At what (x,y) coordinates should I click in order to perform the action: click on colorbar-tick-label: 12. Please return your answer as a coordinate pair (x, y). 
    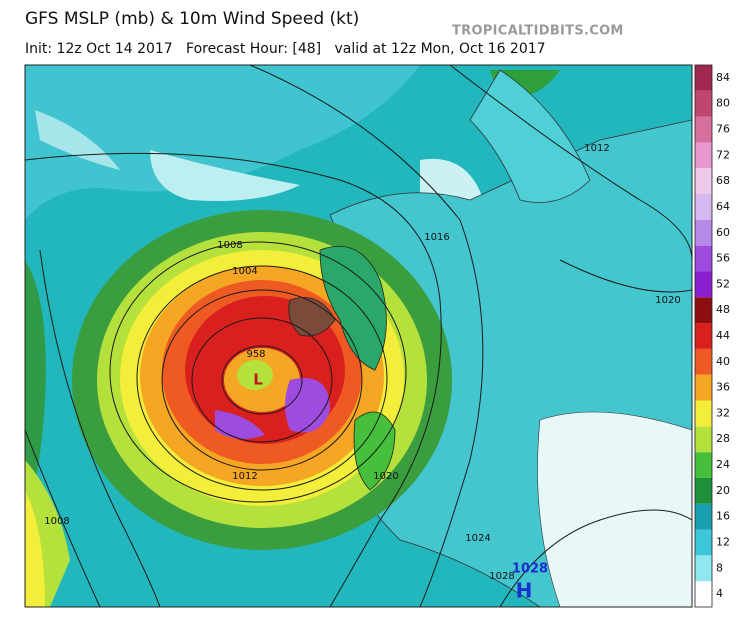
    Looking at the image, I should click on (723, 541).